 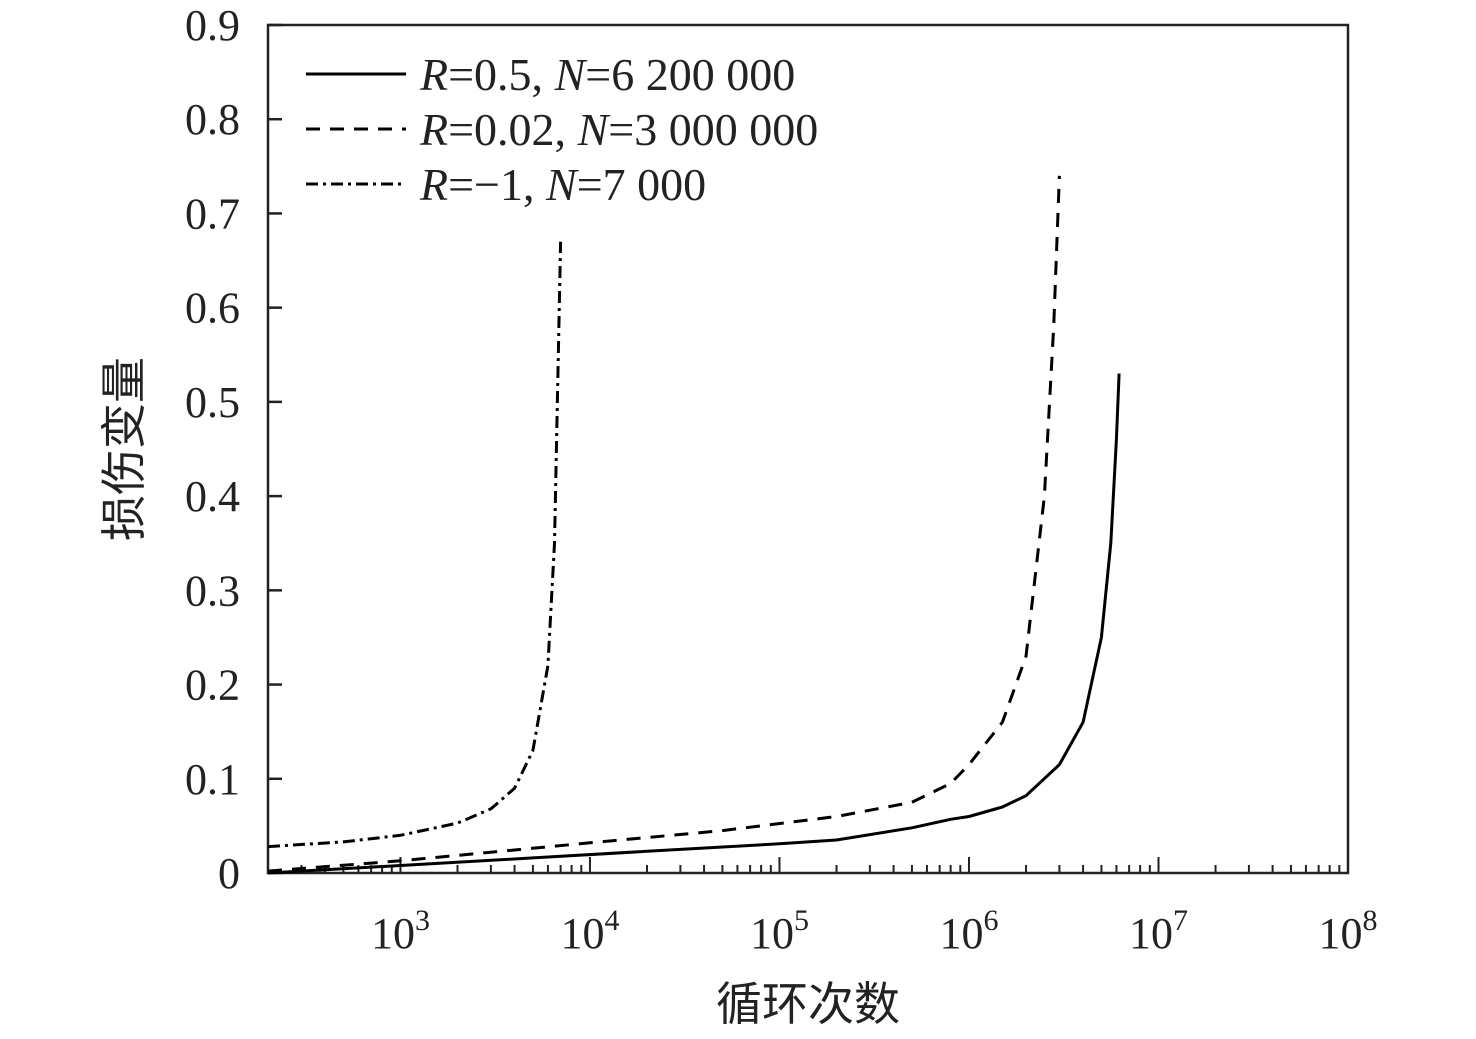 I want to click on y-axis-title: 损伤变量, so click(x=124, y=449).